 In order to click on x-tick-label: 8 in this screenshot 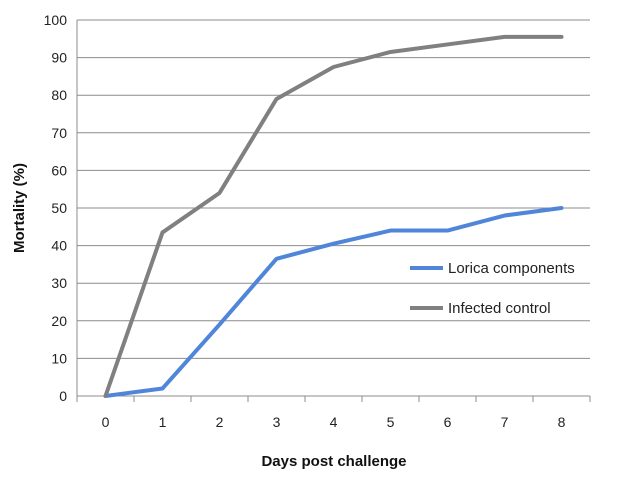, I will do `click(562, 422)`.